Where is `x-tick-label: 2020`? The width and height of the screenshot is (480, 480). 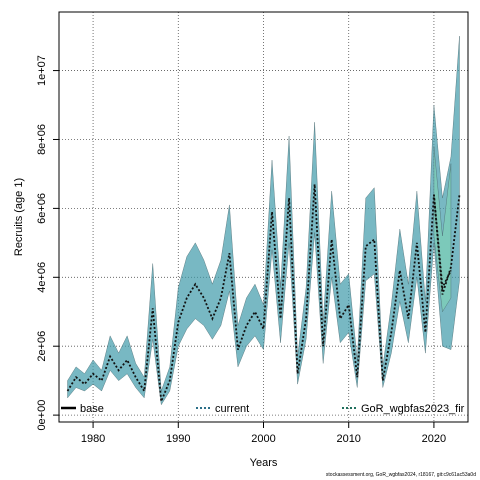 x-tick-label: 2020 is located at coordinates (434, 439).